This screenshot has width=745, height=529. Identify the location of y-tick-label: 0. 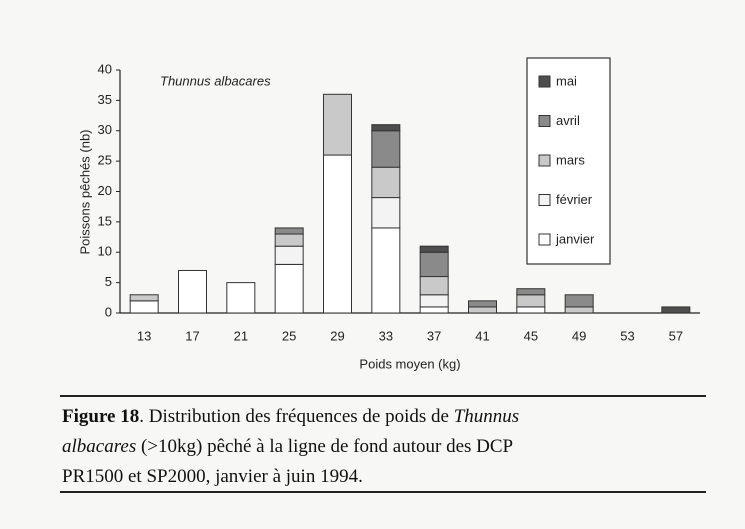
(108, 311).